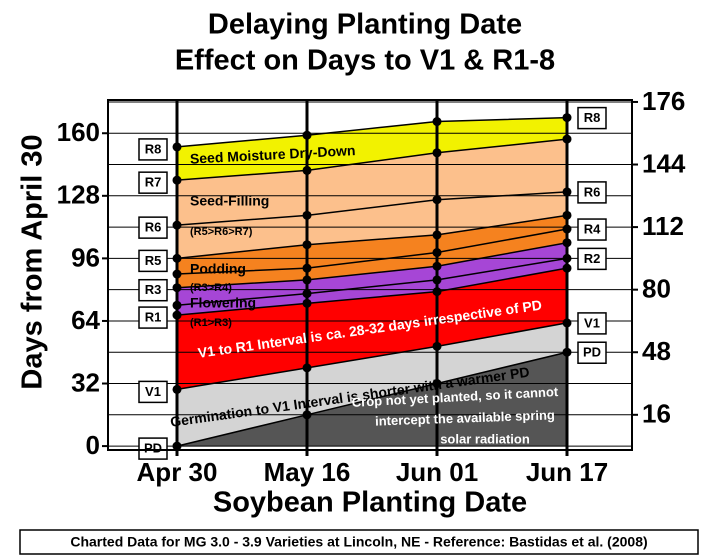 This screenshot has width=720, height=559. What do you see at coordinates (592, 322) in the screenshot?
I see `series-label: V1` at bounding box center [592, 322].